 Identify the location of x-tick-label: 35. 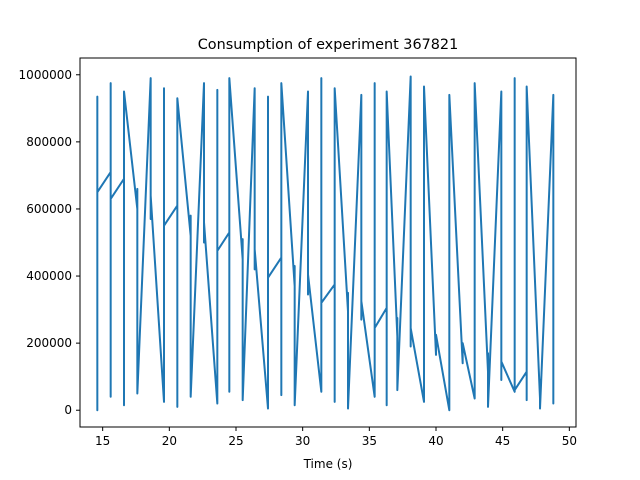
(369, 441).